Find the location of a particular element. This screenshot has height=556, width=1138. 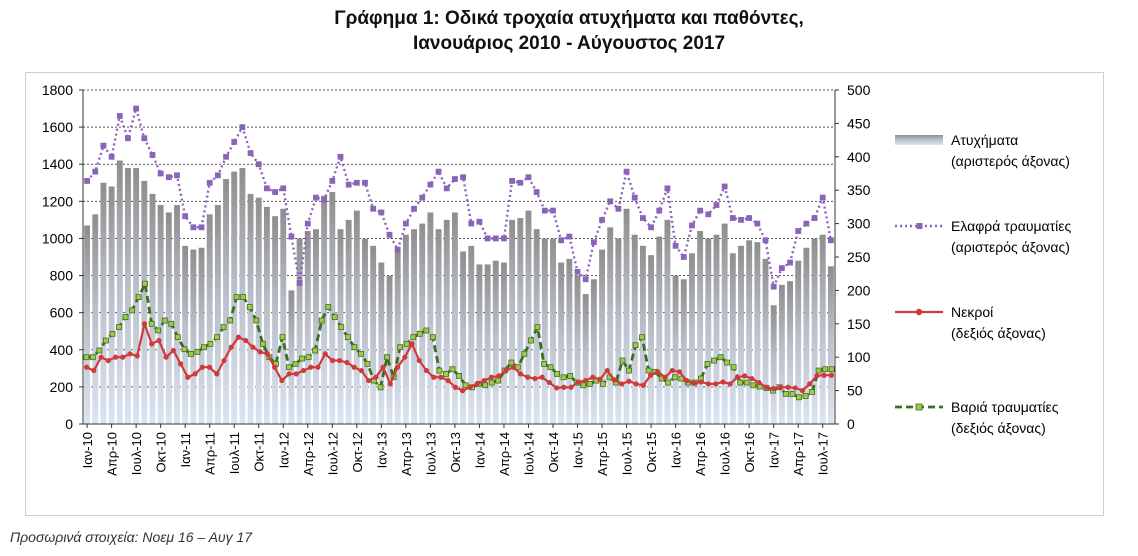

x-axis-tick-label: Οκτ-13 is located at coordinates (455, 452).